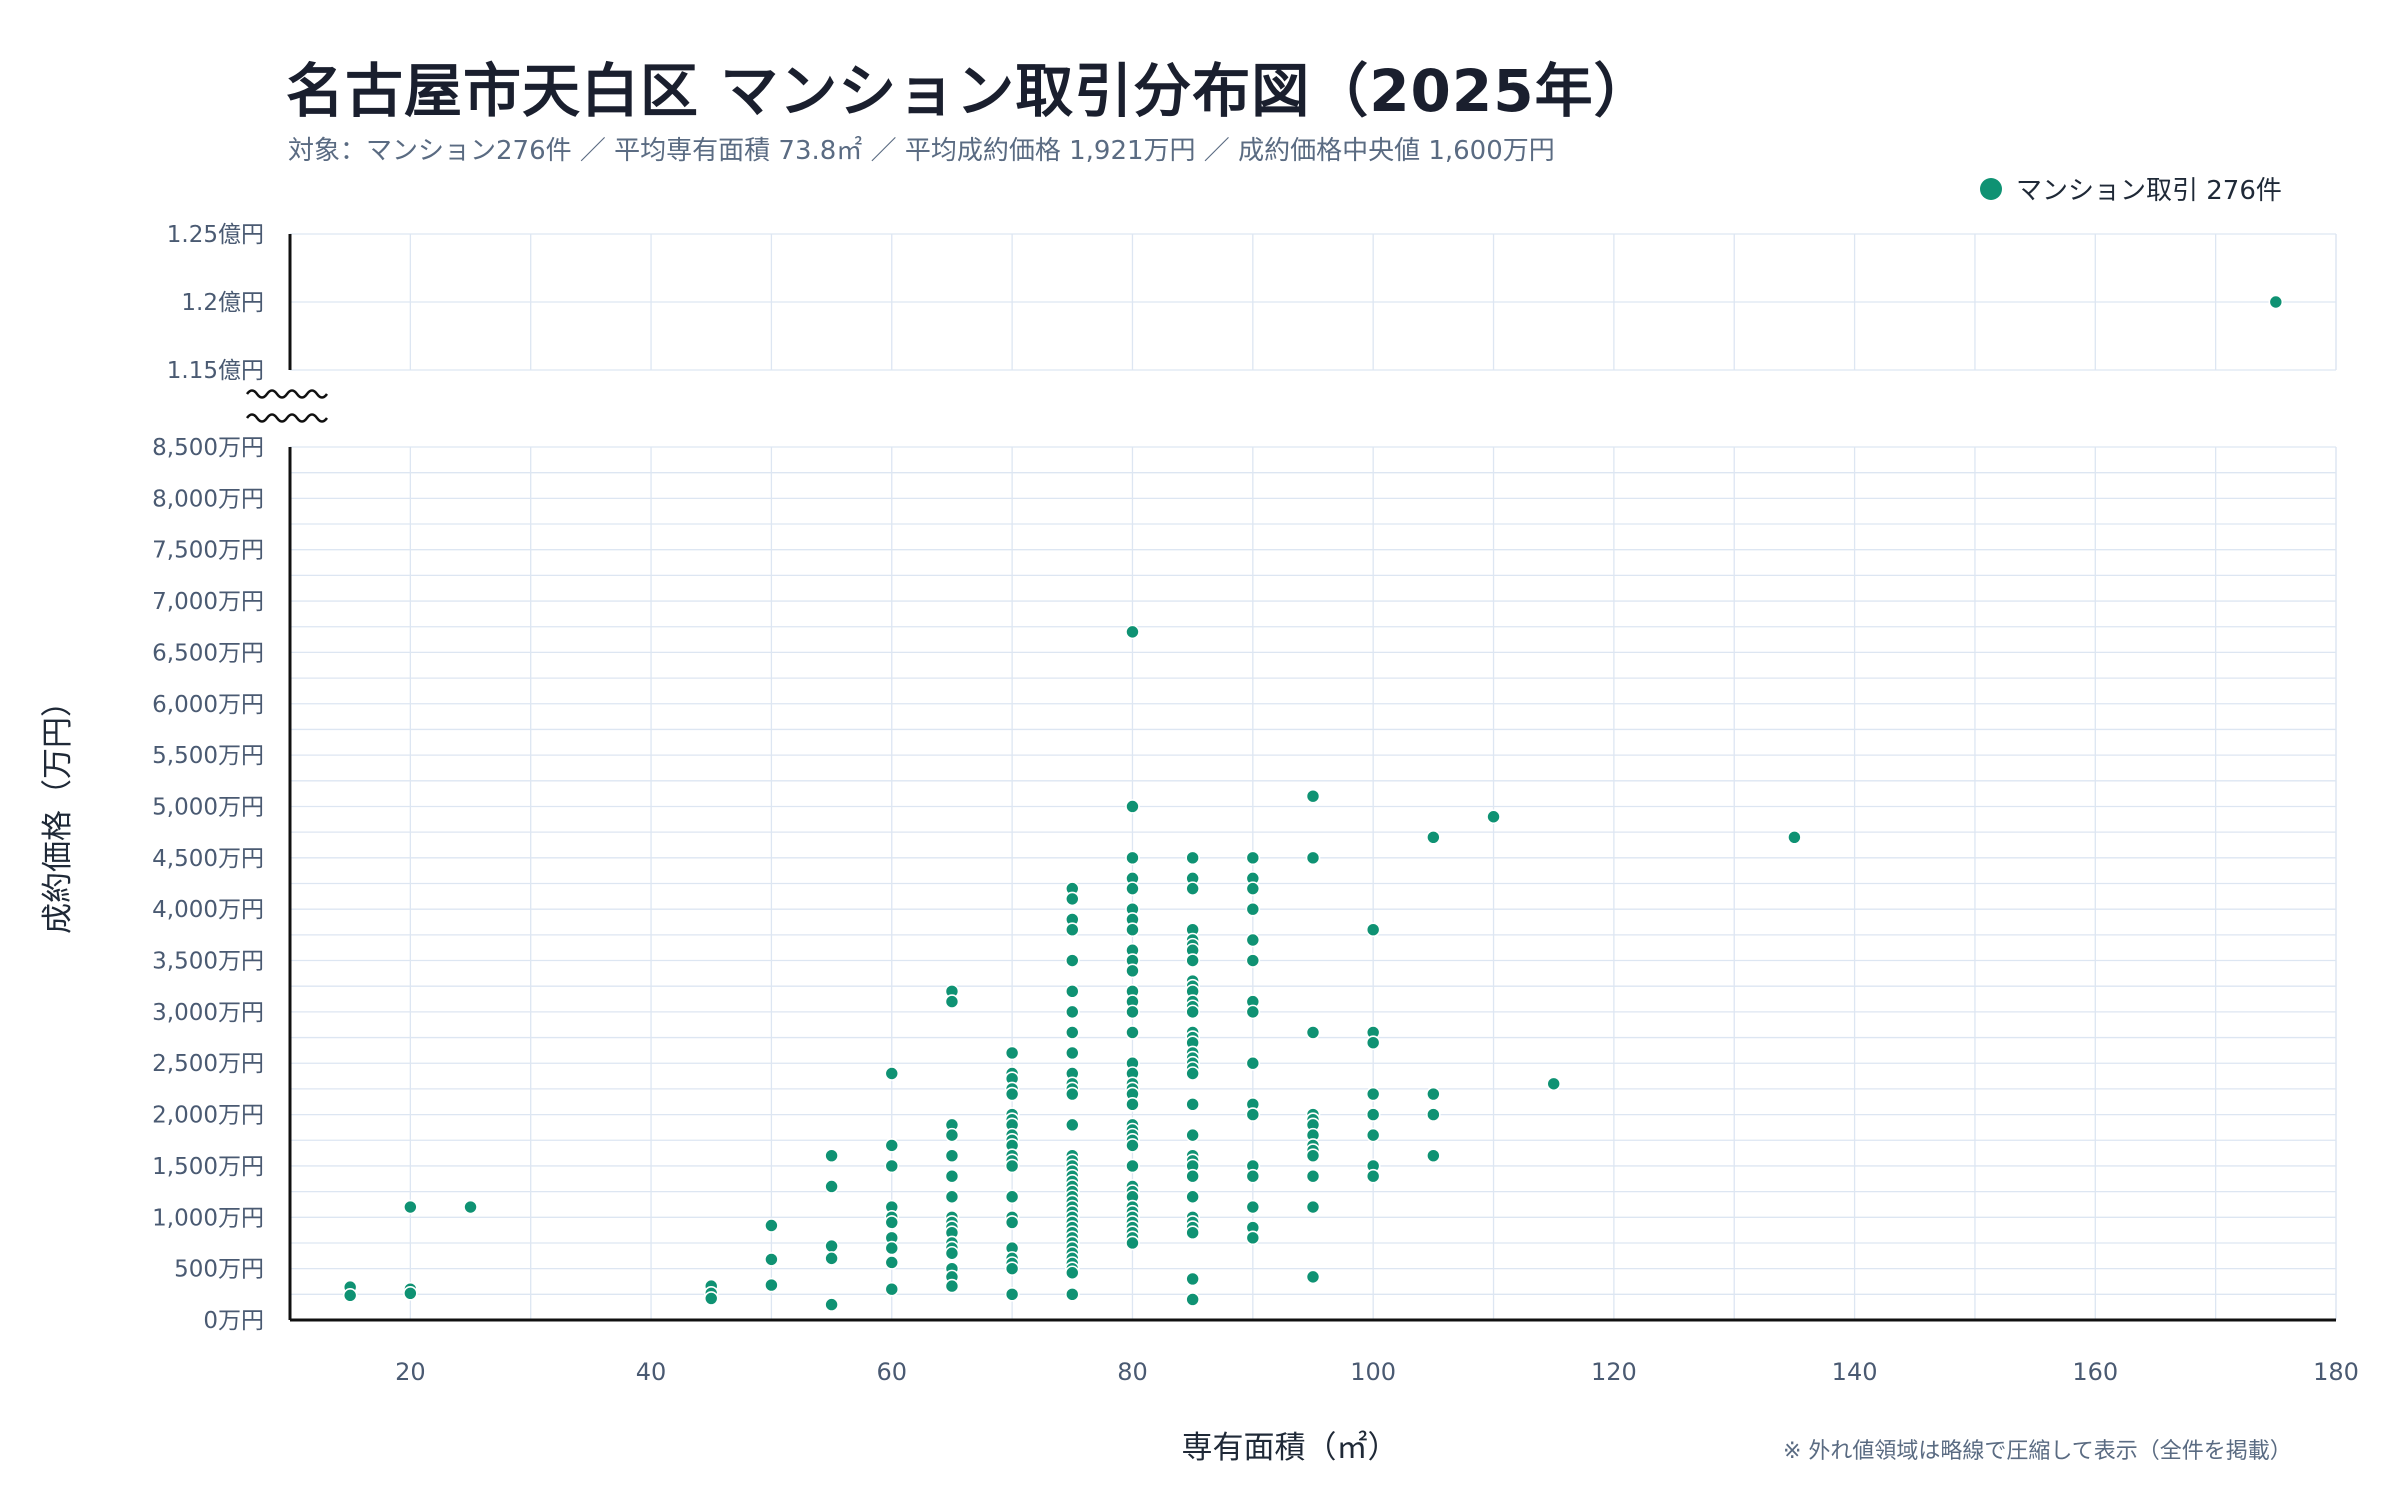 The image size is (2400, 1500). What do you see at coordinates (2095, 1372) in the screenshot?
I see `x-tick-label: 160` at bounding box center [2095, 1372].